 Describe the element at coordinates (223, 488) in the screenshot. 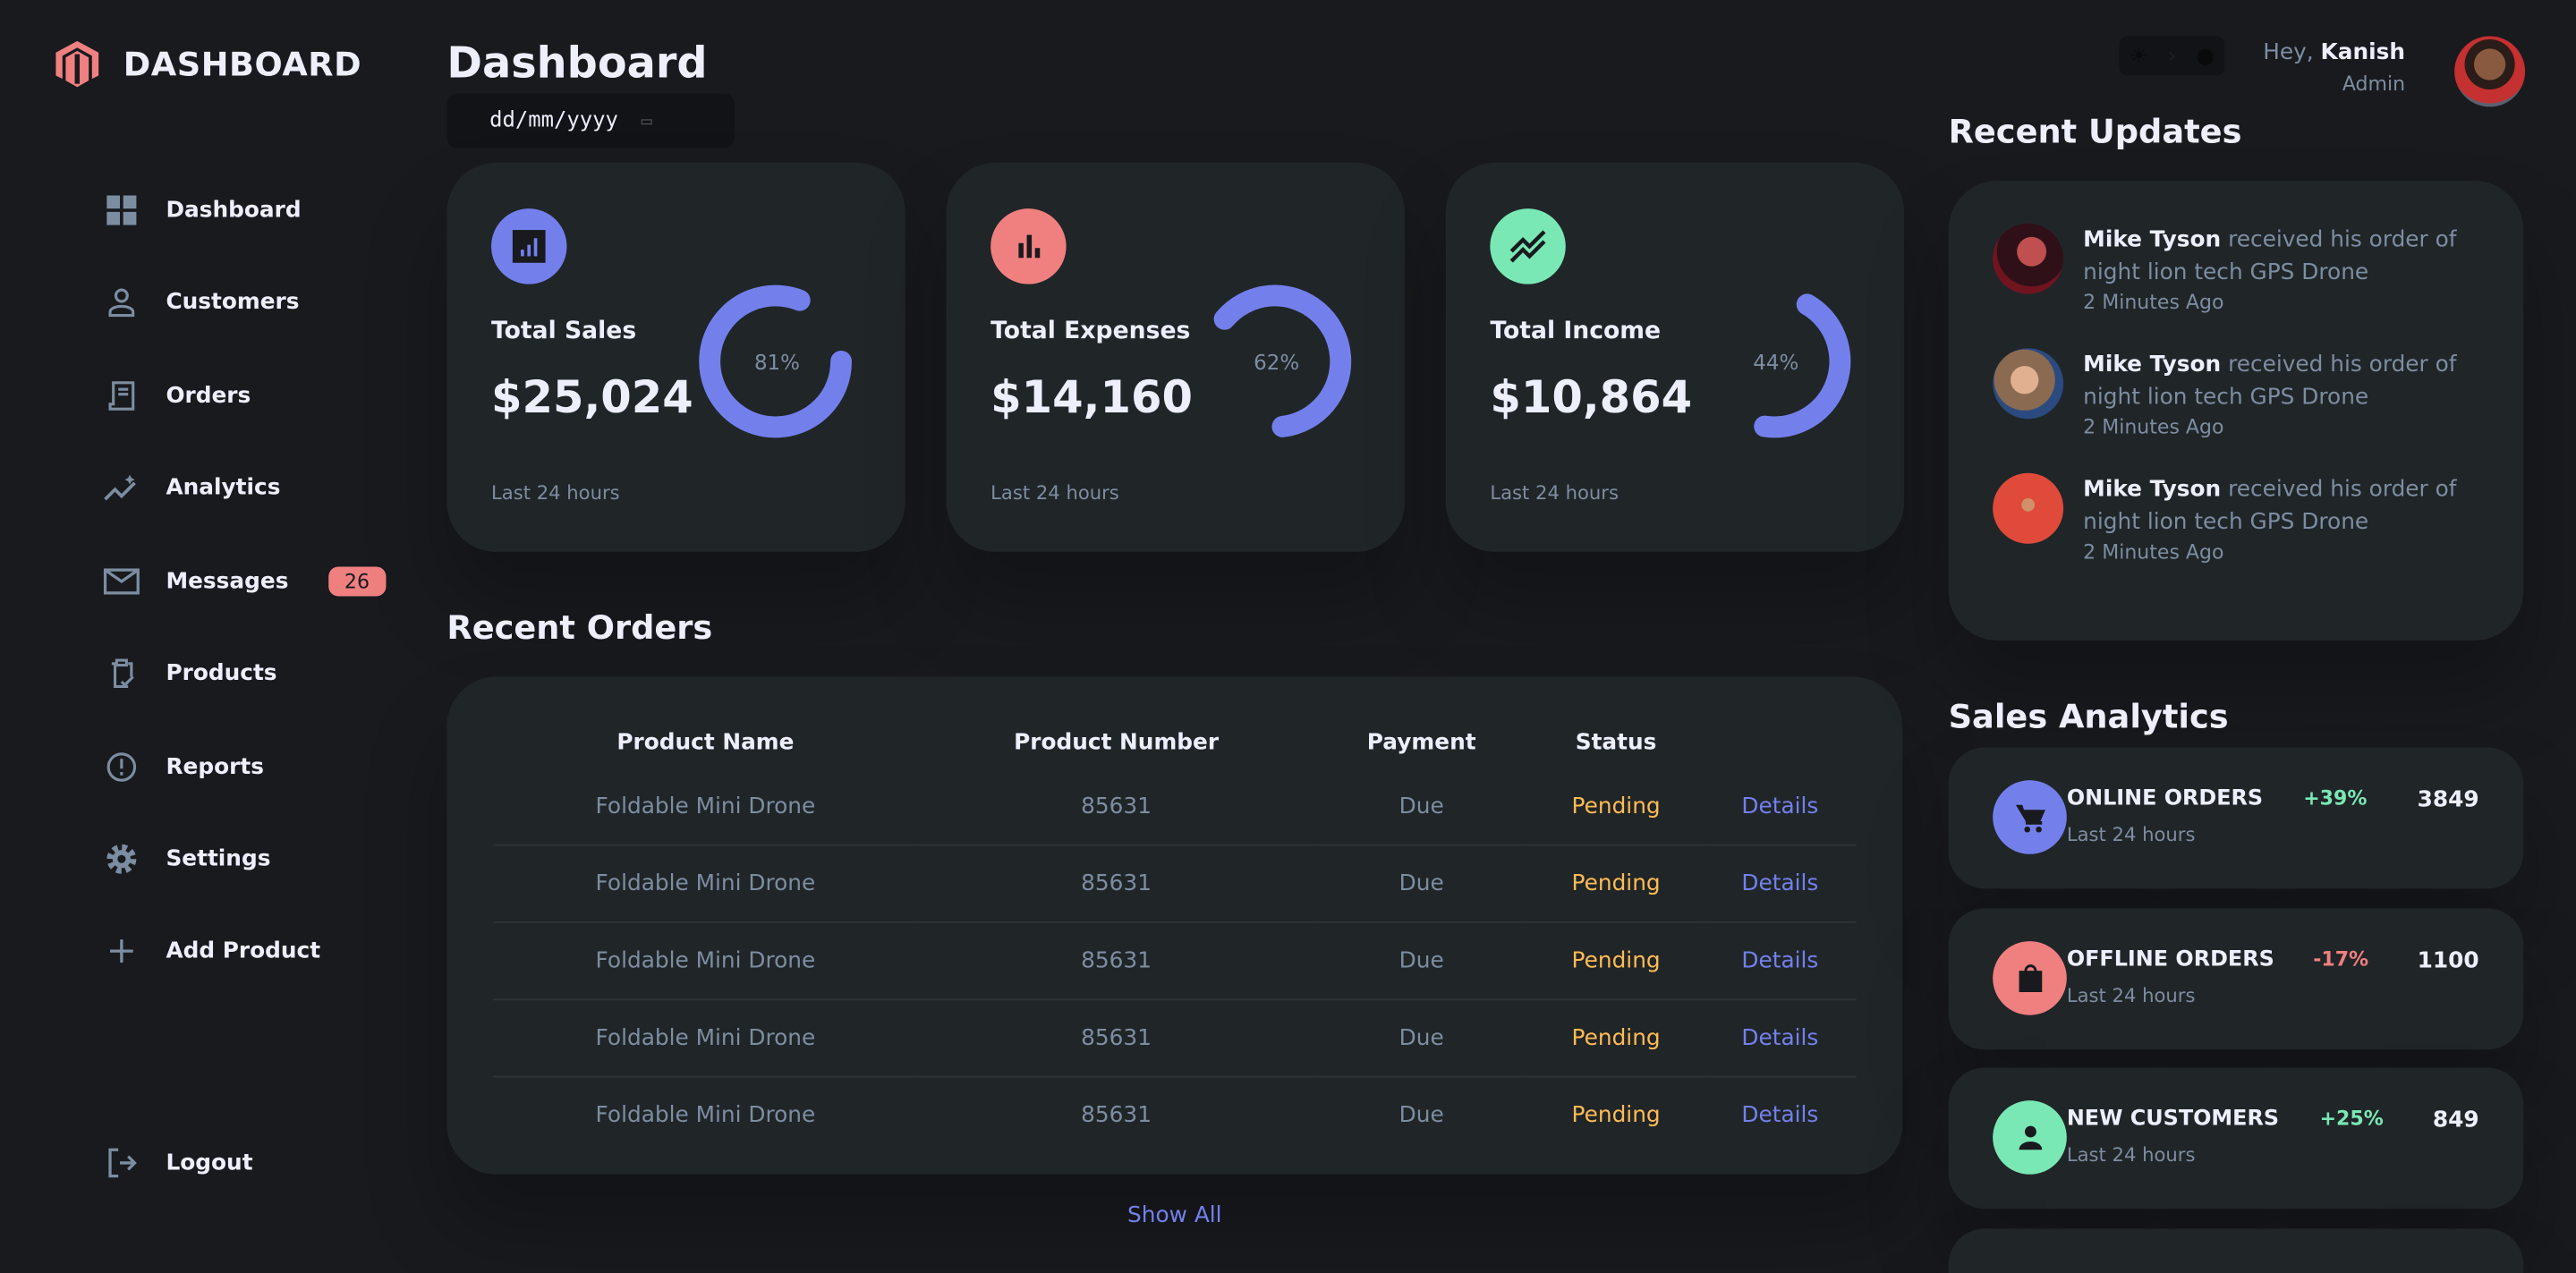

I see `sidebar-item-label: Analytics` at that location.